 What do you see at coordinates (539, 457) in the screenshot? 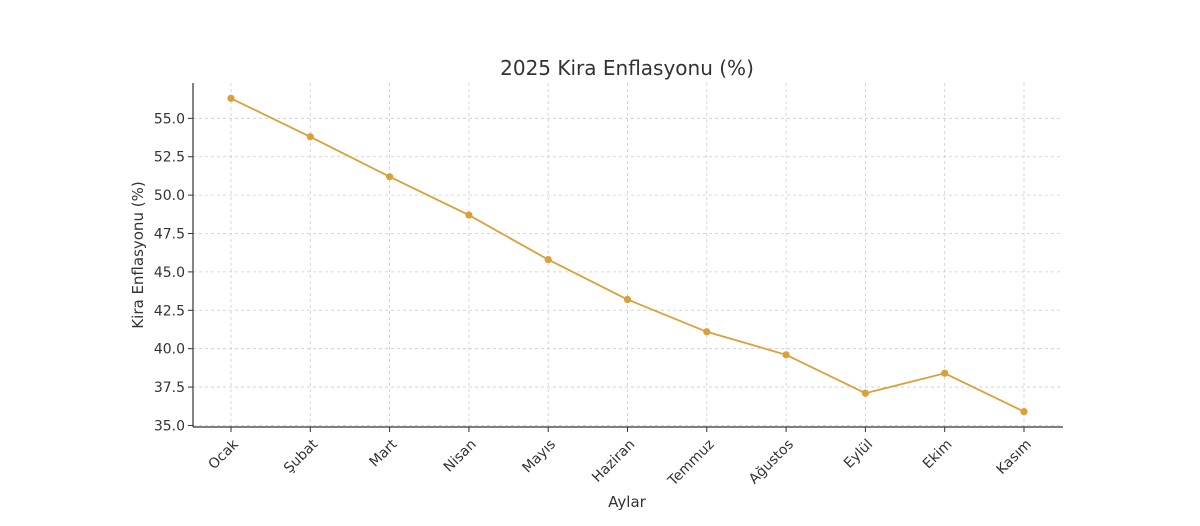
I see `x-tick-label: Mayıs` at bounding box center [539, 457].